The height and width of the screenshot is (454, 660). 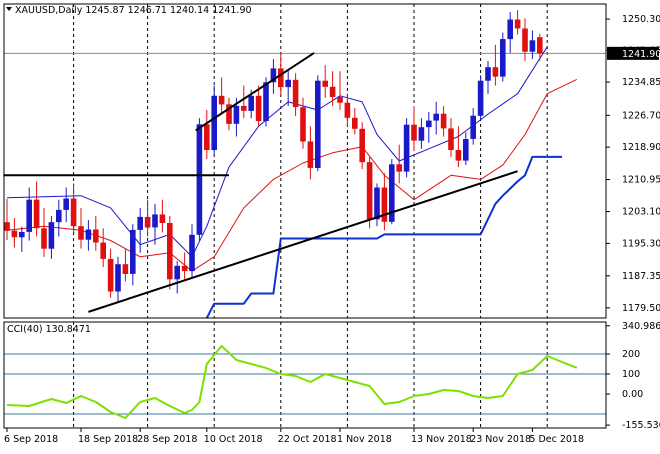 I want to click on price-axis-label: 1179.50, so click(x=641, y=308).